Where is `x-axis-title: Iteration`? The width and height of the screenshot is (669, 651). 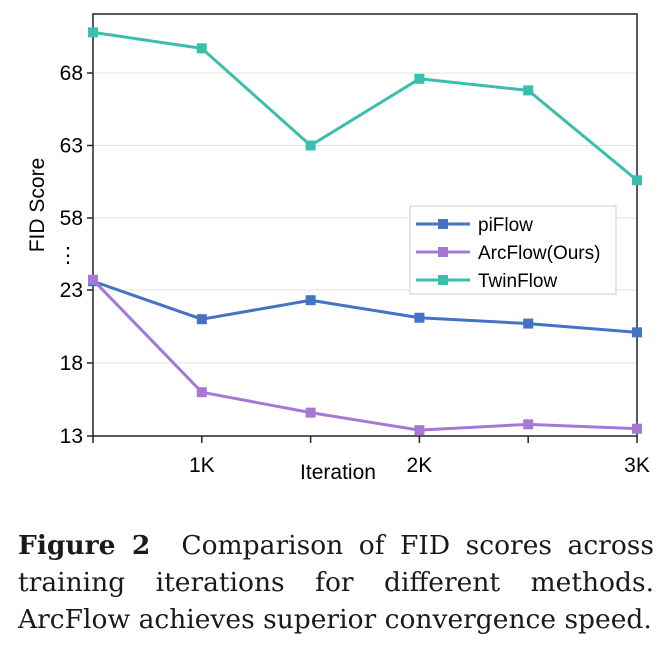
x-axis-title: Iteration is located at coordinates (338, 472).